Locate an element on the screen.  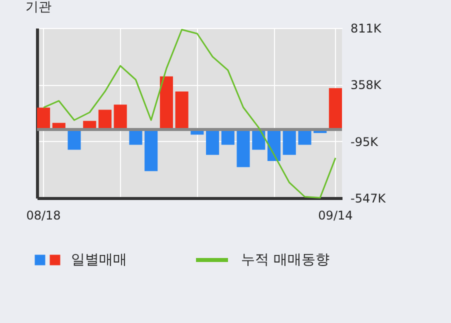
legend-label: 일별매매 is located at coordinates (99, 260).